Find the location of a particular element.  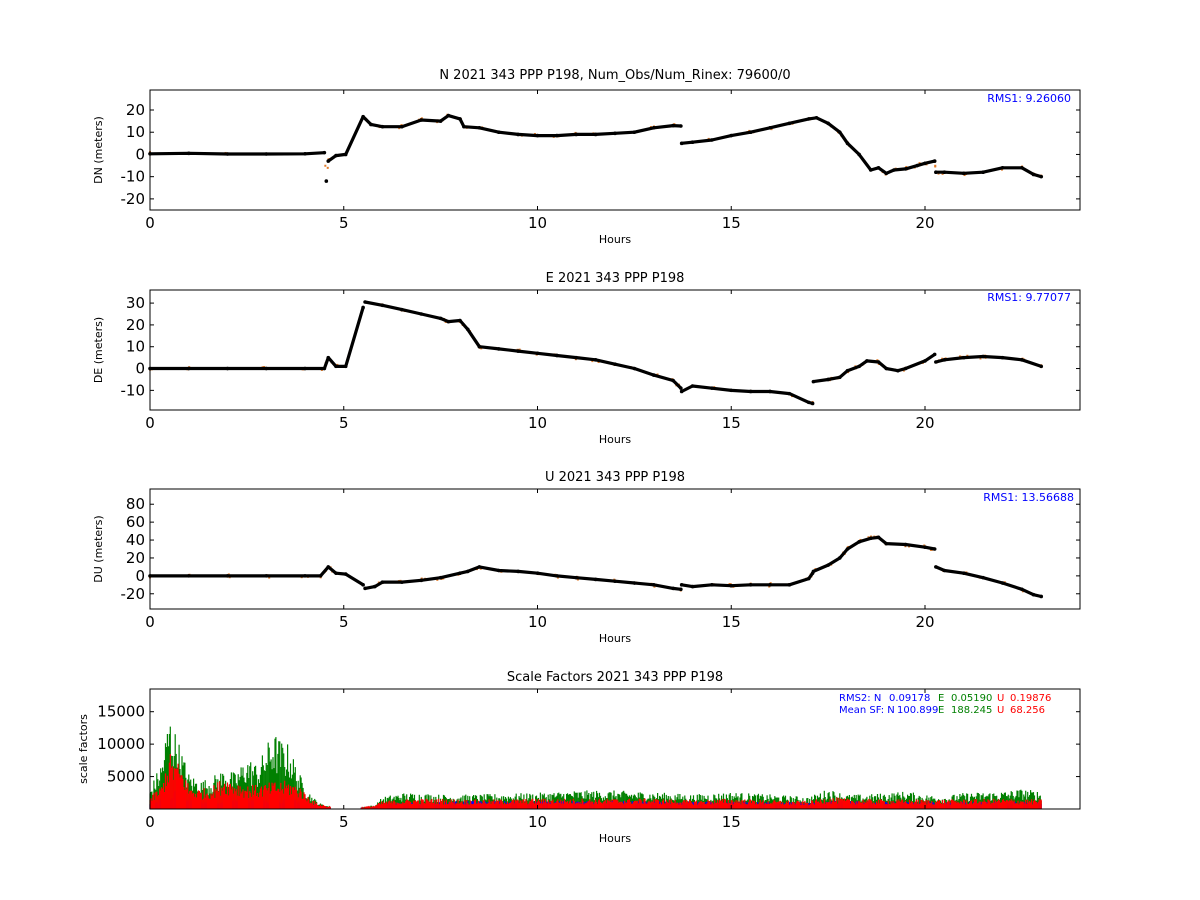

y-tick-label: 0 is located at coordinates (140, 154).